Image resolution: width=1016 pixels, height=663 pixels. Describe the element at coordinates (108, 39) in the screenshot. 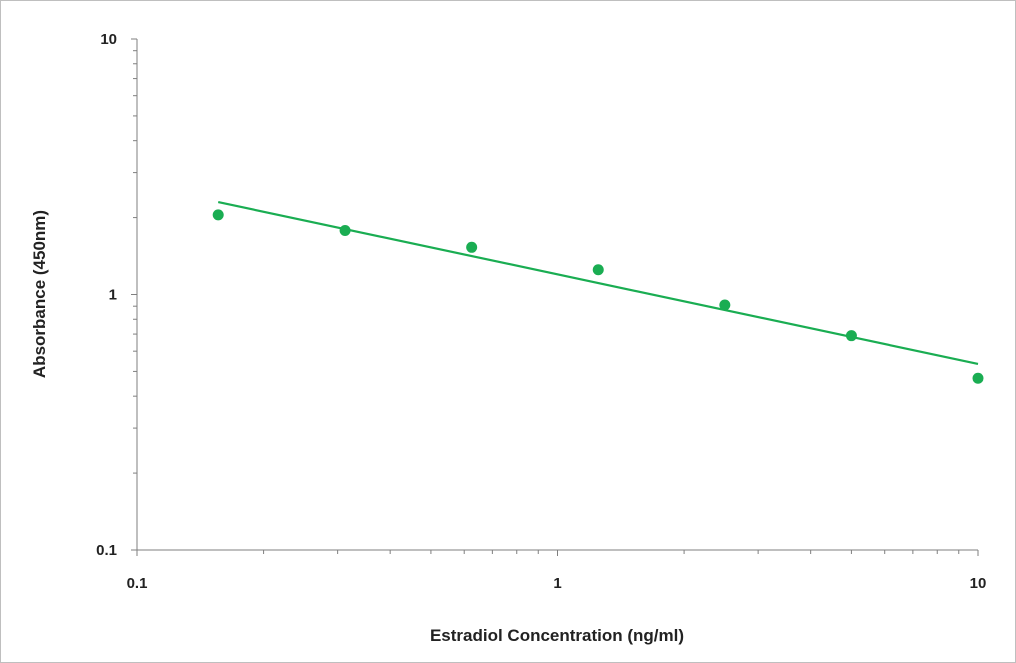

I see `y-tick-label: 10` at that location.